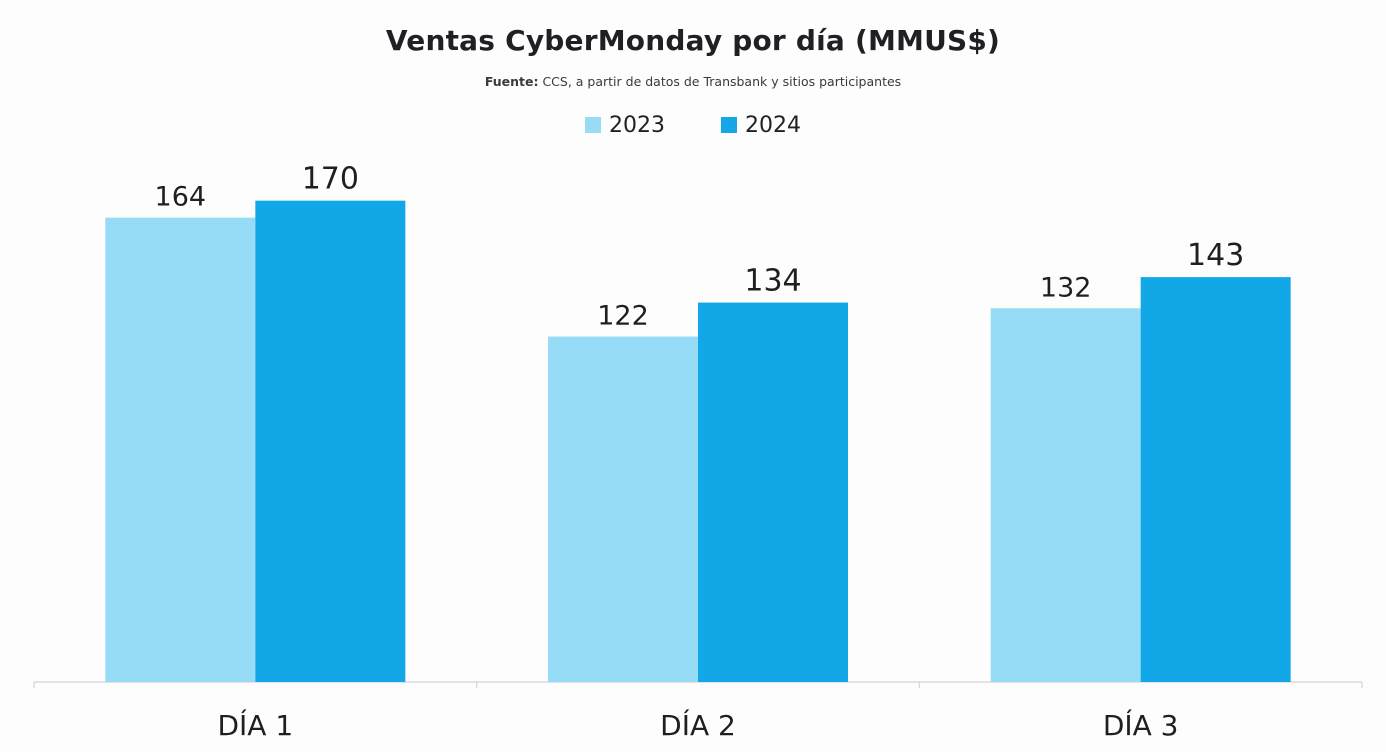  What do you see at coordinates (1066, 287) in the screenshot?
I see `data-label-2023-3: 132` at bounding box center [1066, 287].